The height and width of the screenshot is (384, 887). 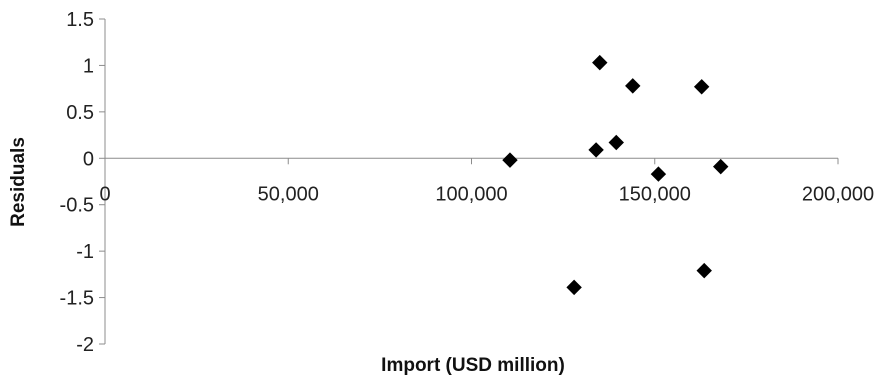 What do you see at coordinates (655, 194) in the screenshot?
I see `x-tick-label: 150,000` at bounding box center [655, 194].